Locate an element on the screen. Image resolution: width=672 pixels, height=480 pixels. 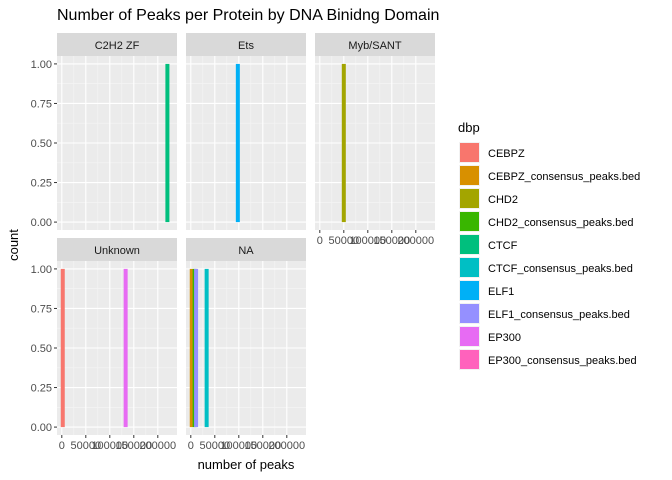
legend-item: CTCF is located at coordinates (488, 244).